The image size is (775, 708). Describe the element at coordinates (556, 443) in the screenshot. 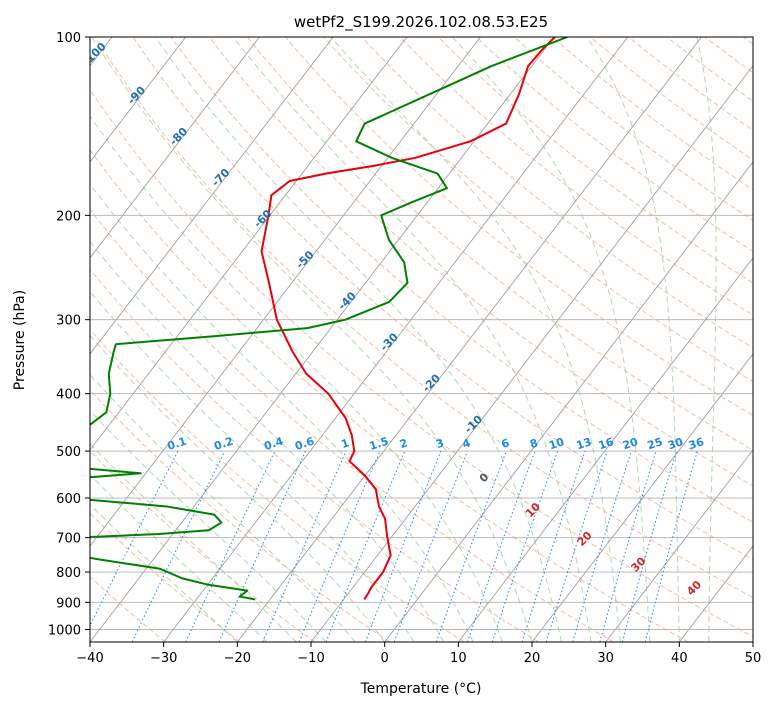

I see `mixing-ratio-label: 10` at that location.